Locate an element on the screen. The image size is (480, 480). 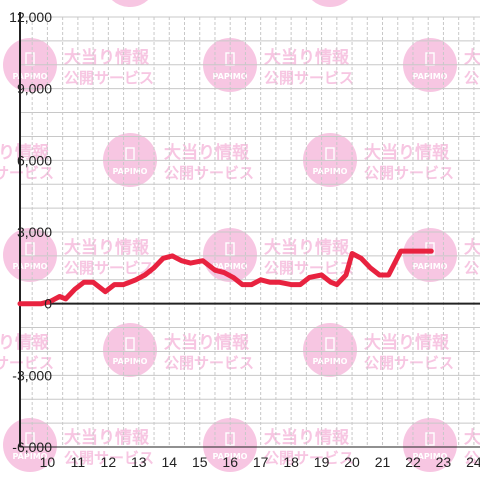
y-tick-label: 12,000 is located at coordinates (30, 17).